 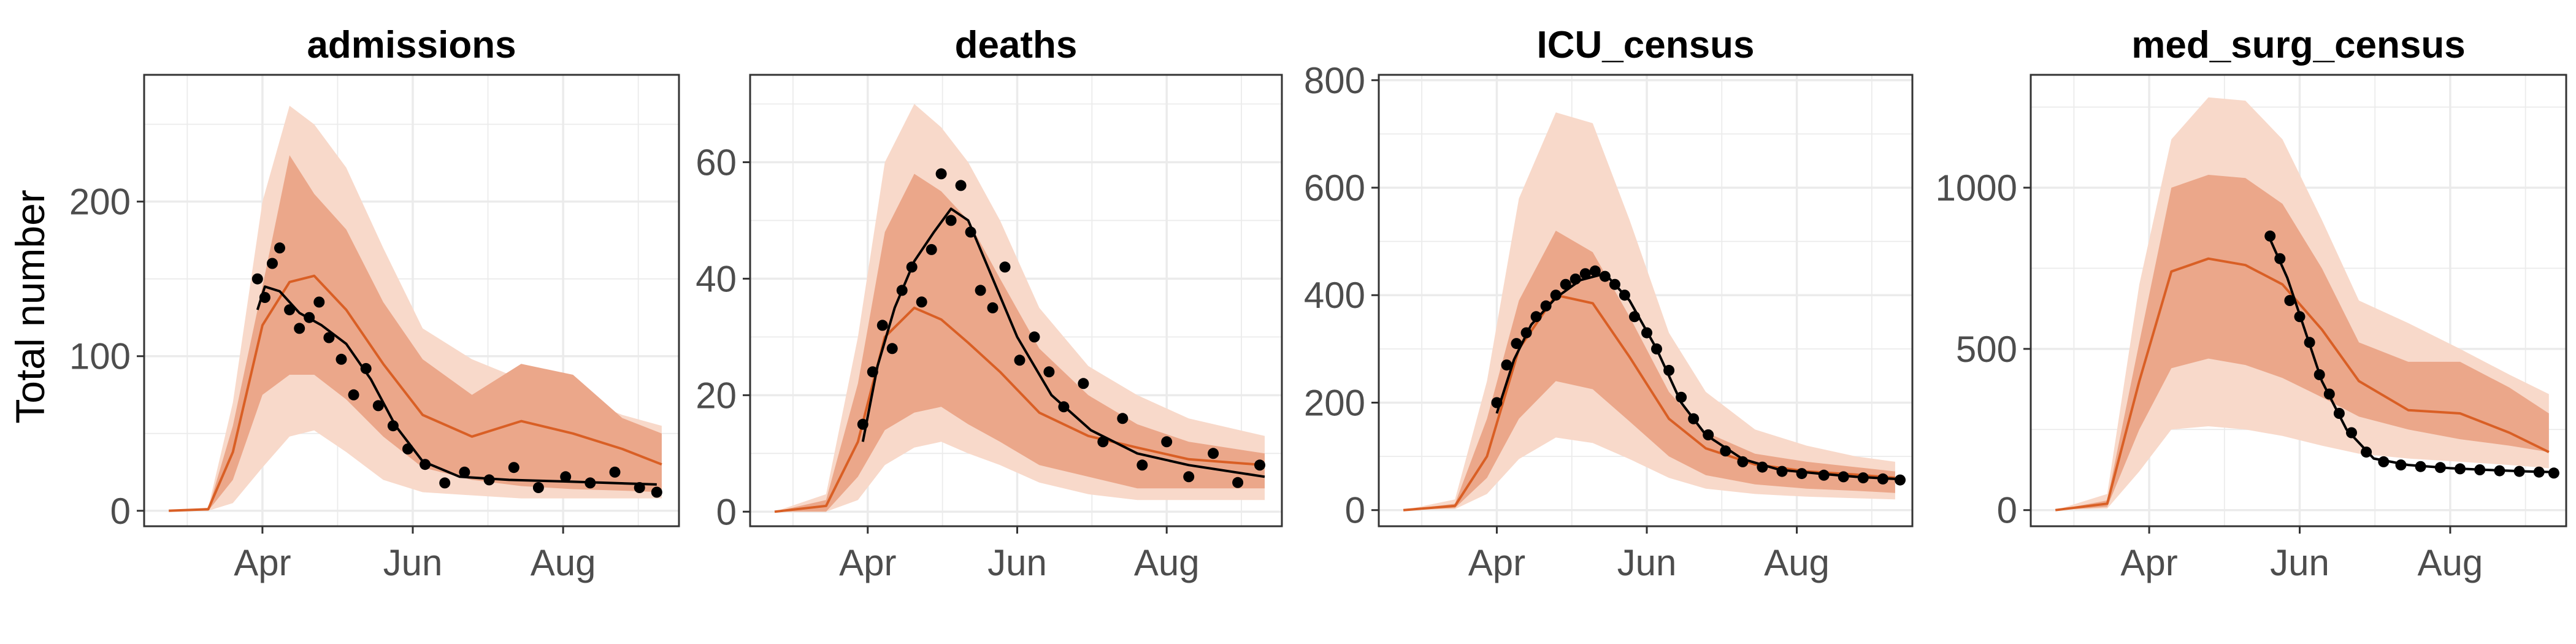 I want to click on panel-title: ICU_census, so click(x=1646, y=45).